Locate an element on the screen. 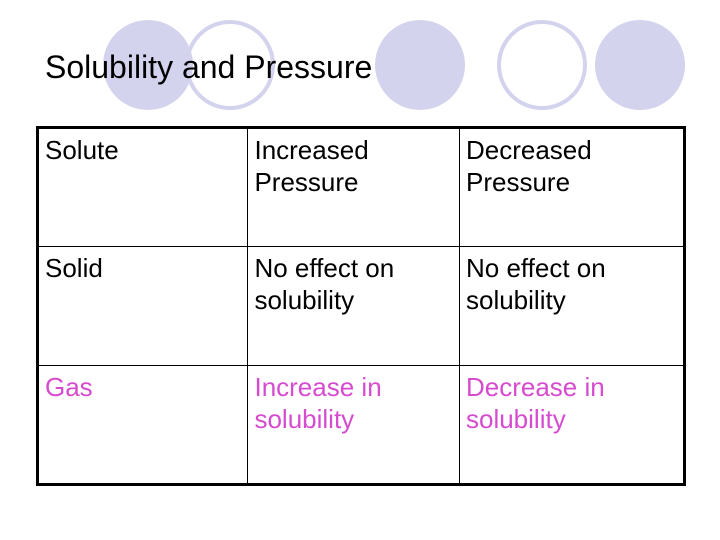 Image resolution: width=720 pixels, height=540 pixels. cell-gas-increased: Increase in solubility is located at coordinates (353, 425).